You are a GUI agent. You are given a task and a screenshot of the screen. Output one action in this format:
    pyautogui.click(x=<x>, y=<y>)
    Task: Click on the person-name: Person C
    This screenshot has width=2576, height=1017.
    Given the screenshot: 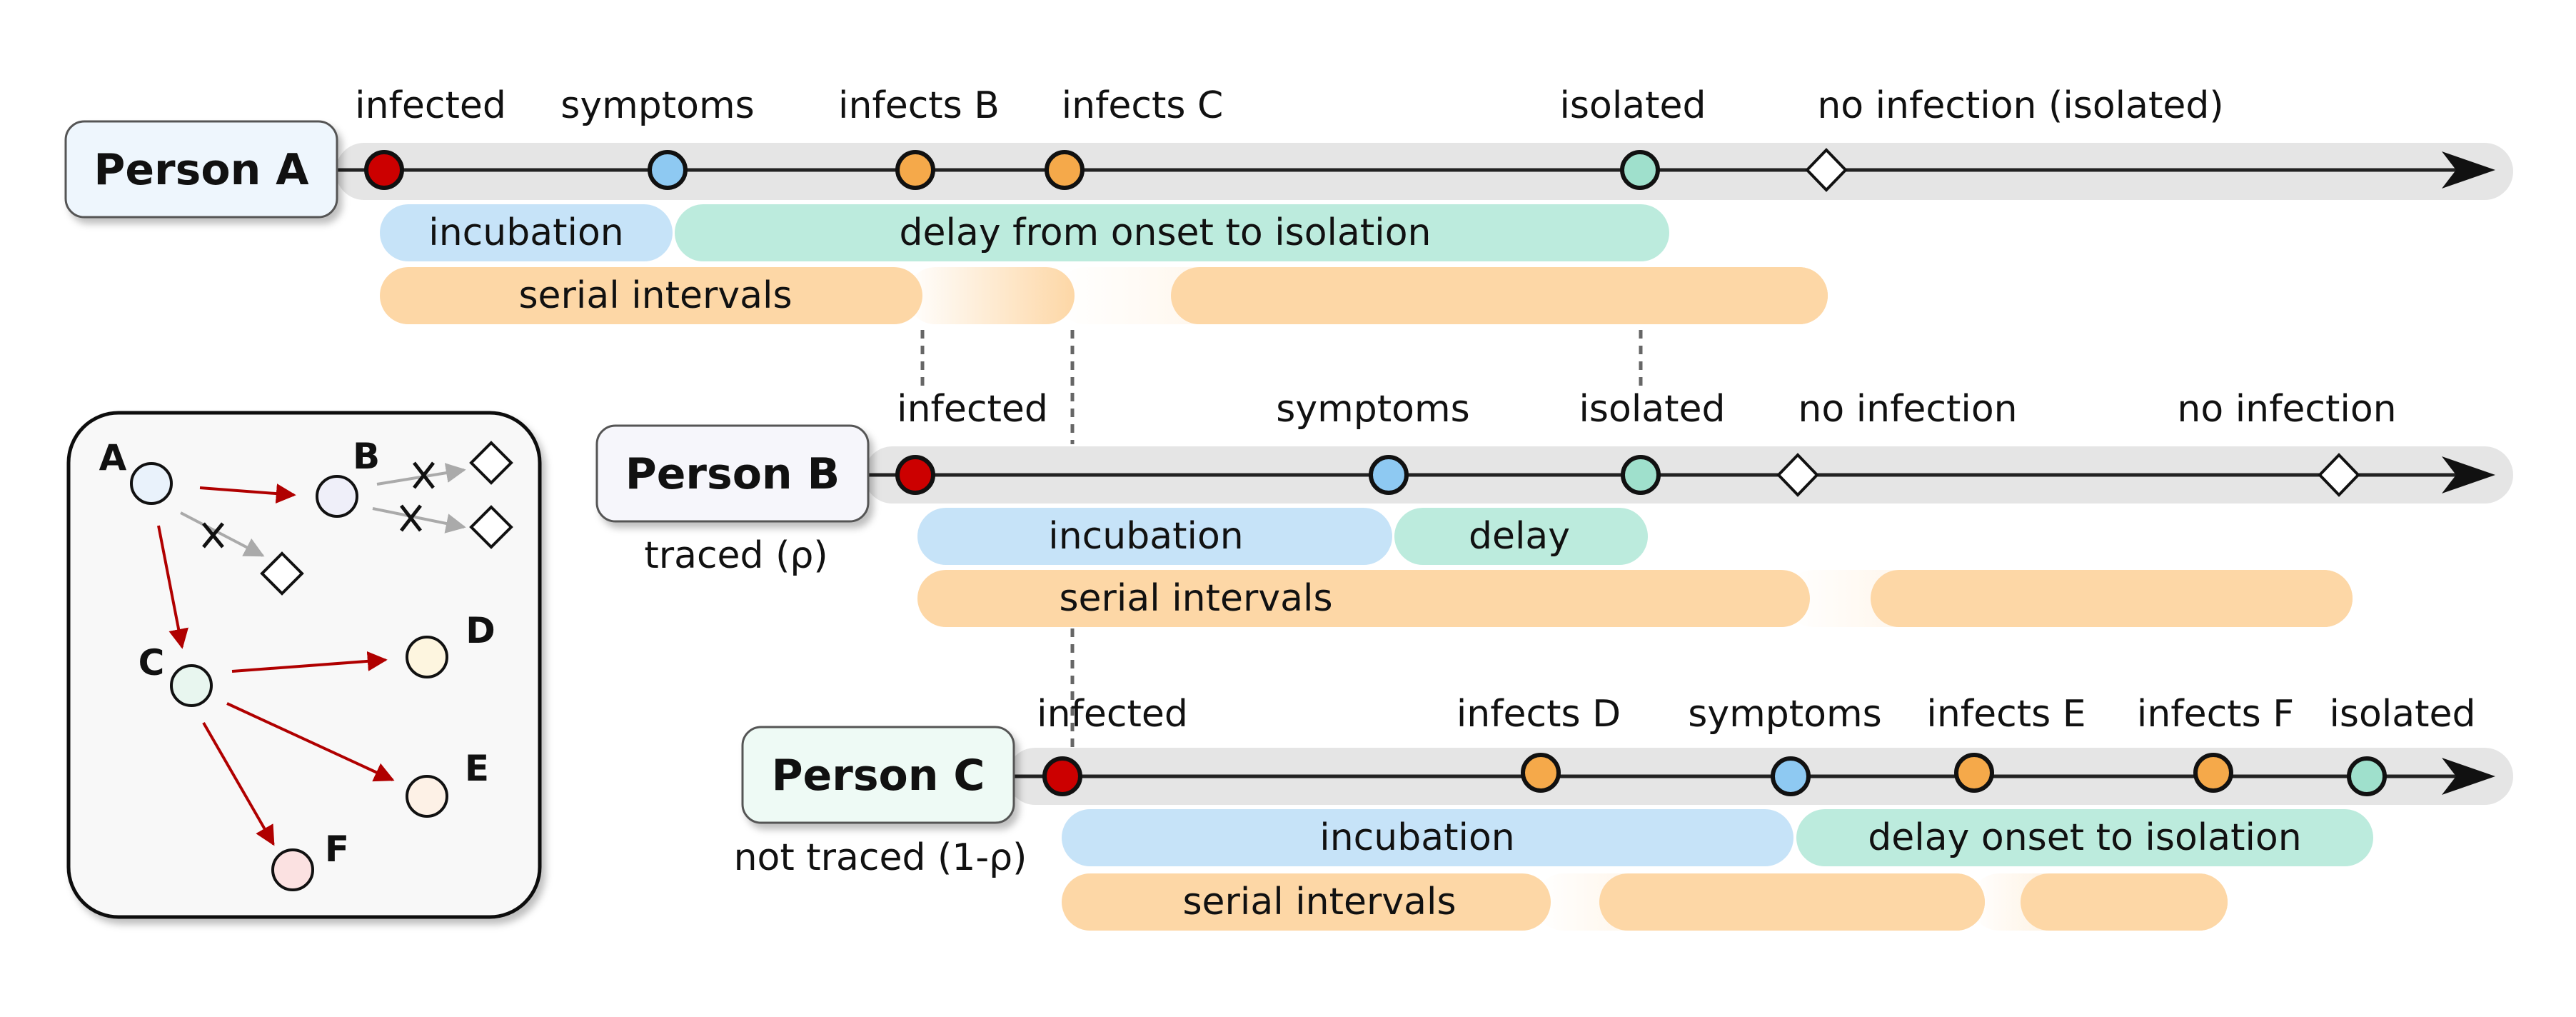 What is the action you would take?
    pyautogui.click(x=878, y=776)
    